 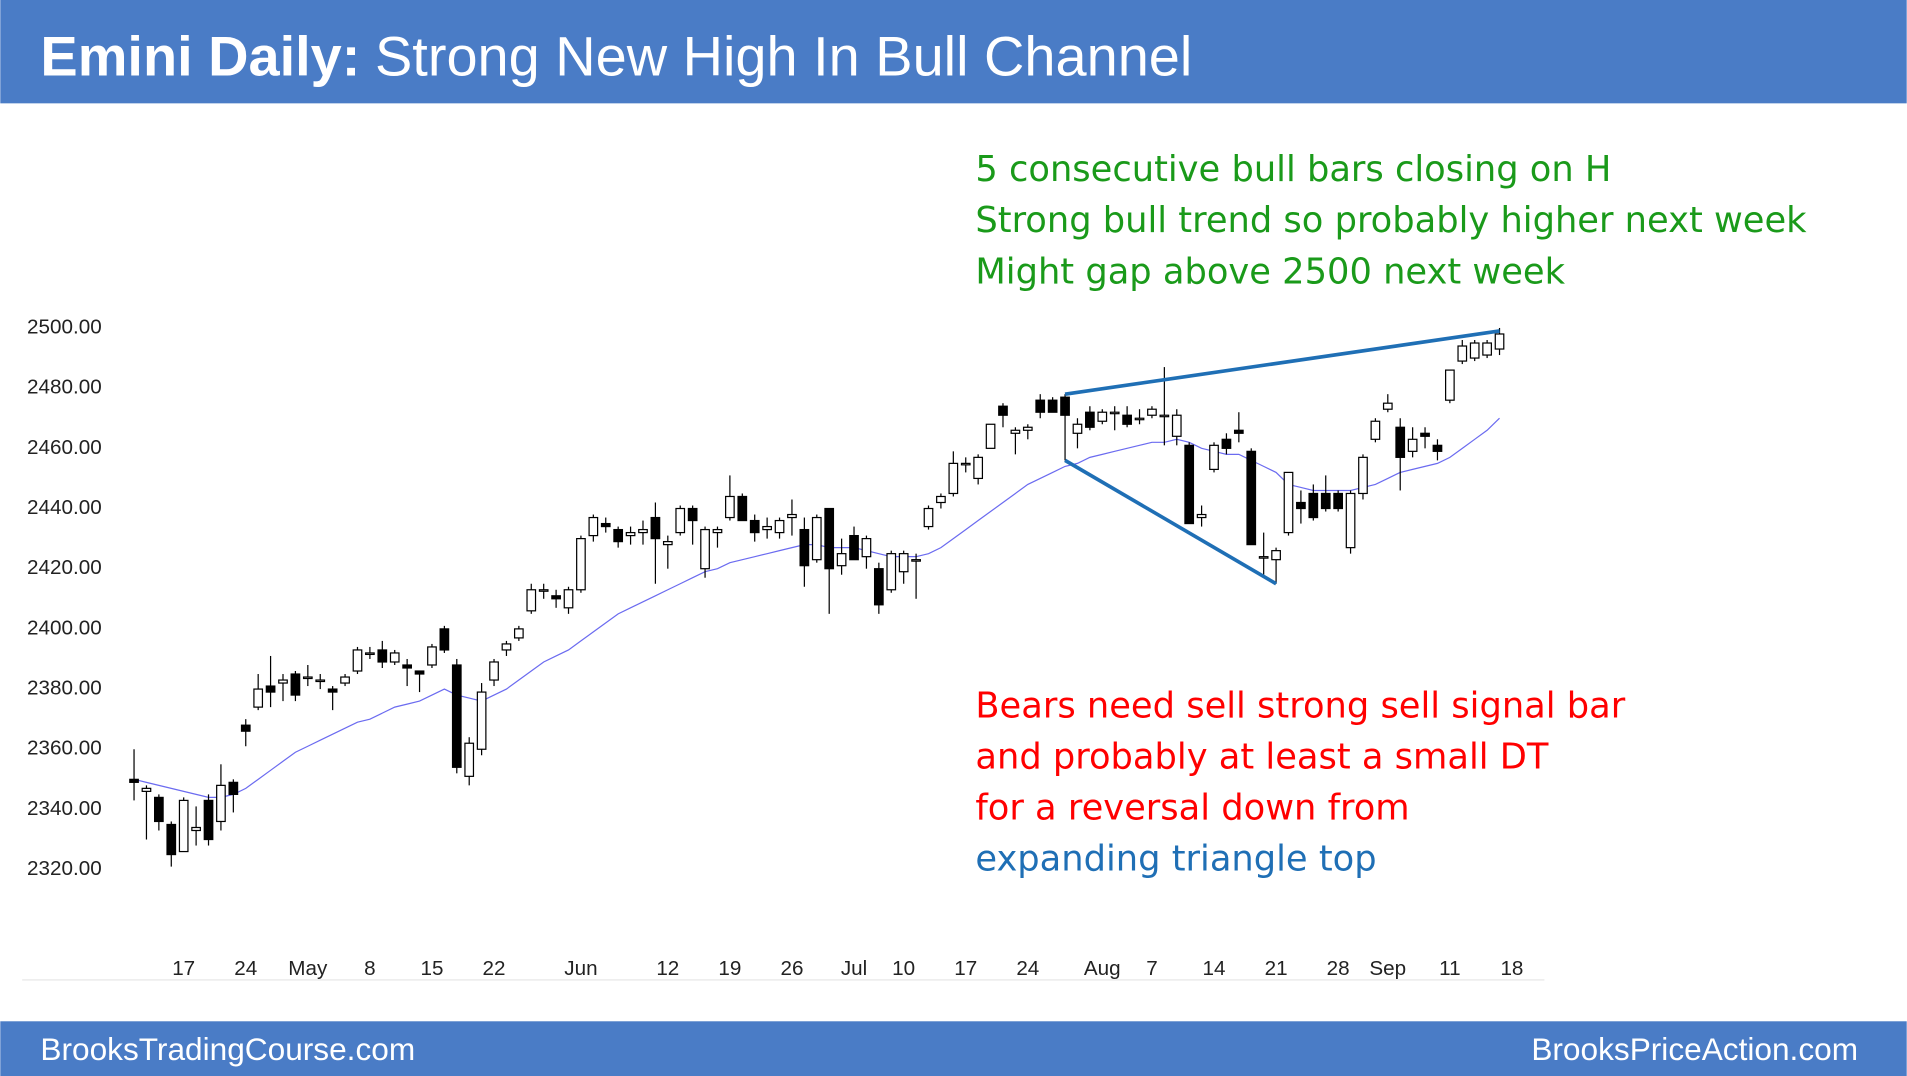 What do you see at coordinates (1192, 807) in the screenshot?
I see `bear-note: for a reversal down from` at bounding box center [1192, 807].